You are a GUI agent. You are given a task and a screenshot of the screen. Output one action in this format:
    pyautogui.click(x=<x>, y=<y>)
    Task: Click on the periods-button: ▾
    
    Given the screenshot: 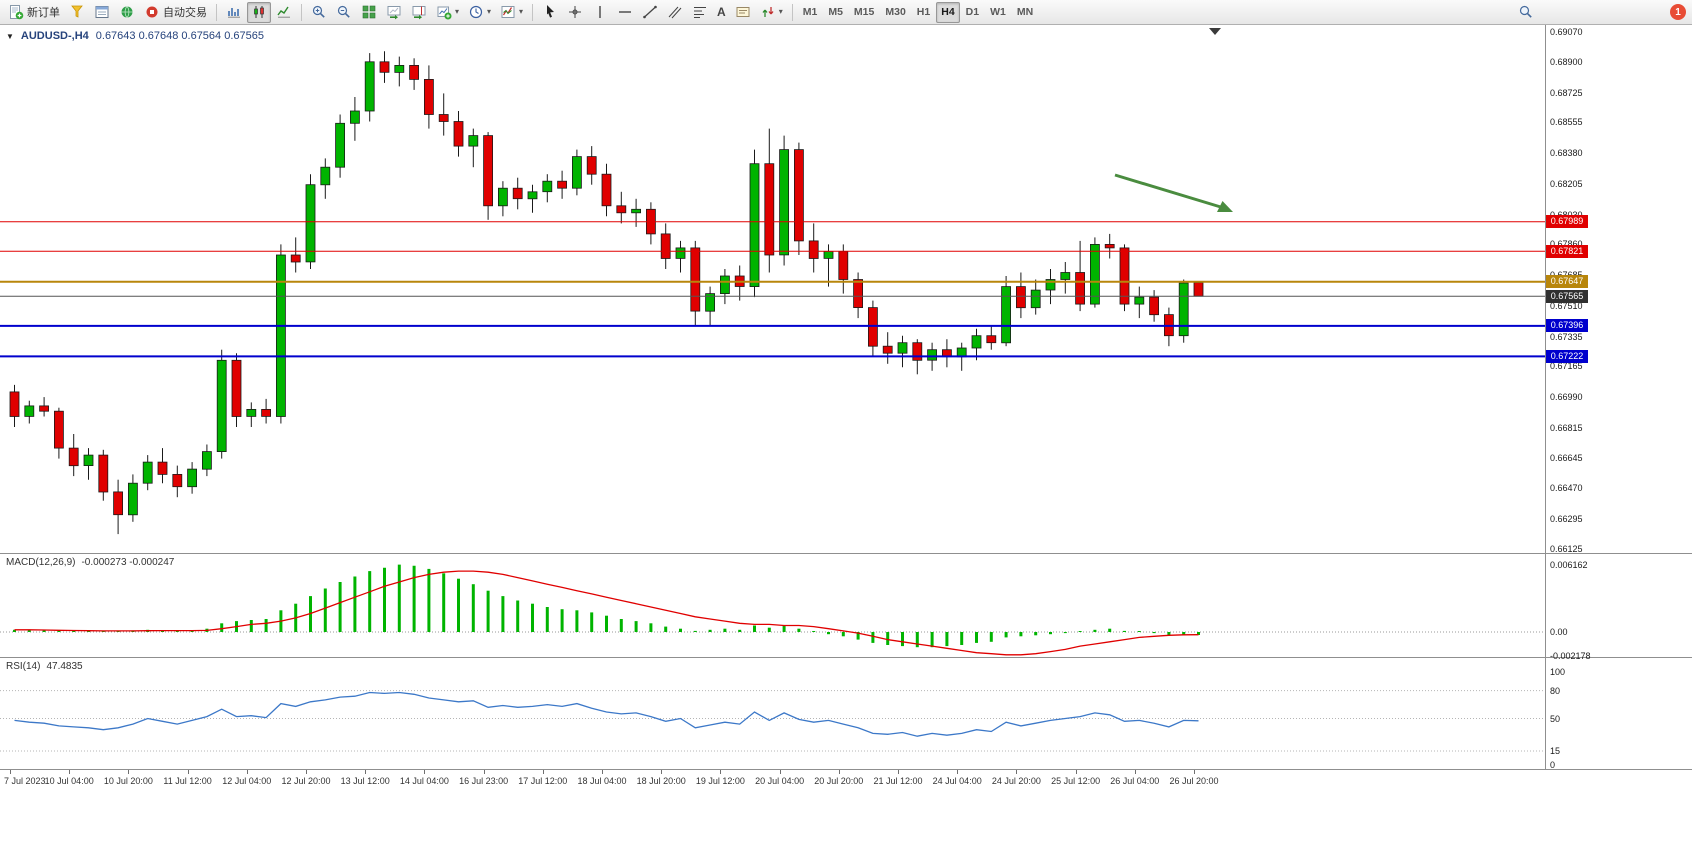 What is the action you would take?
    pyautogui.click(x=479, y=12)
    